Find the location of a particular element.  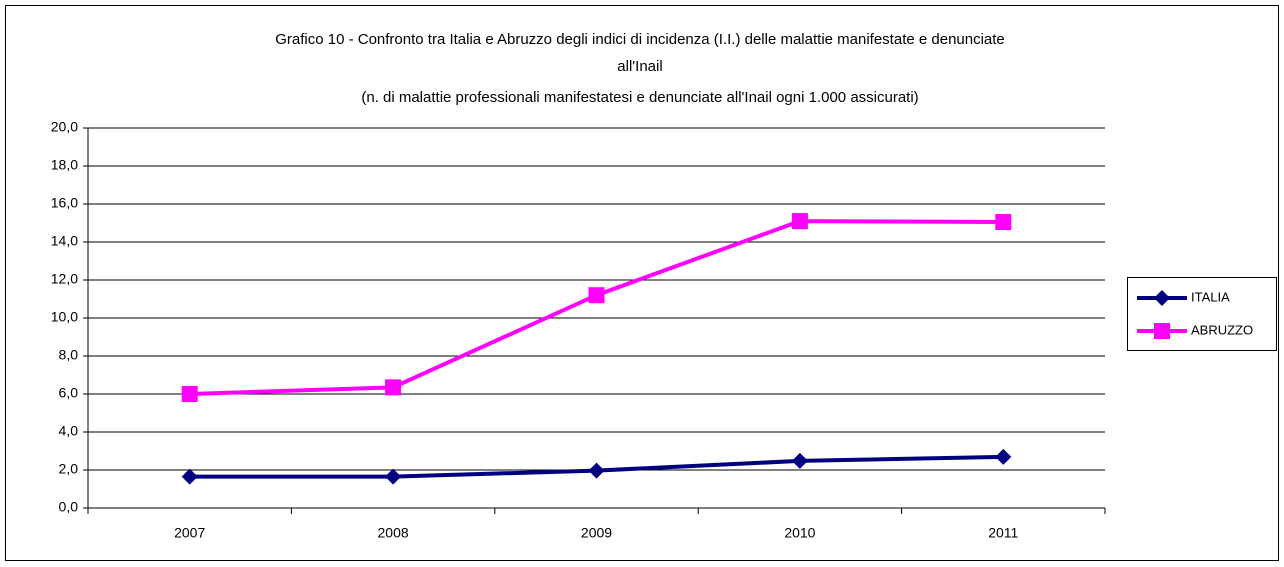

y-tick-label: 18,0 is located at coordinates (64, 165).